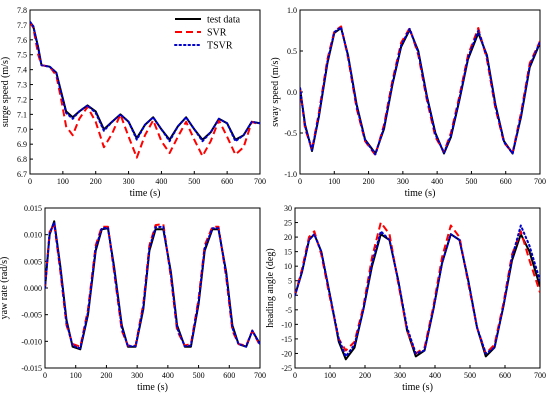  What do you see at coordinates (288, 310) in the screenshot?
I see `y-tick-label: -5` at bounding box center [288, 310].